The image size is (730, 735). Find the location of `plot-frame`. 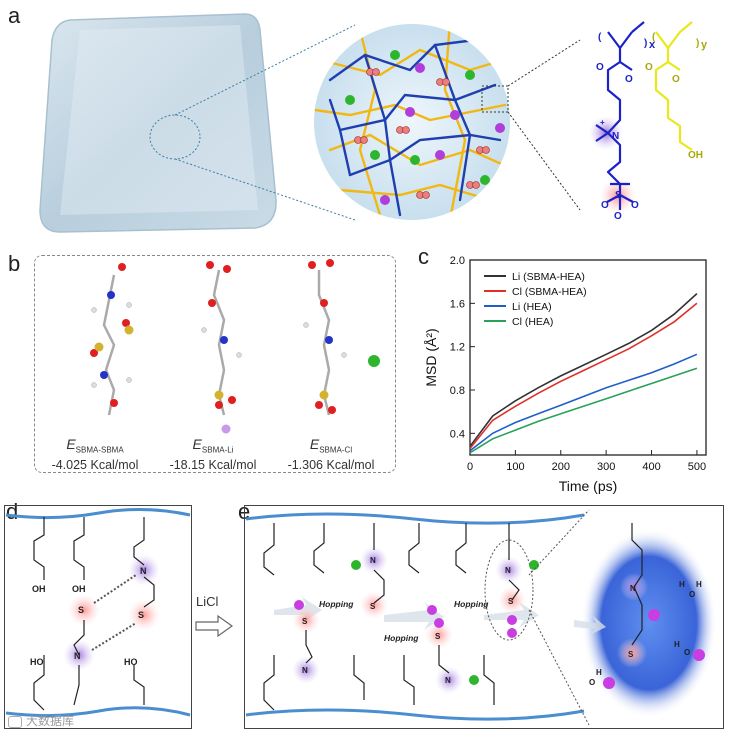

plot-frame is located at coordinates (588, 357).